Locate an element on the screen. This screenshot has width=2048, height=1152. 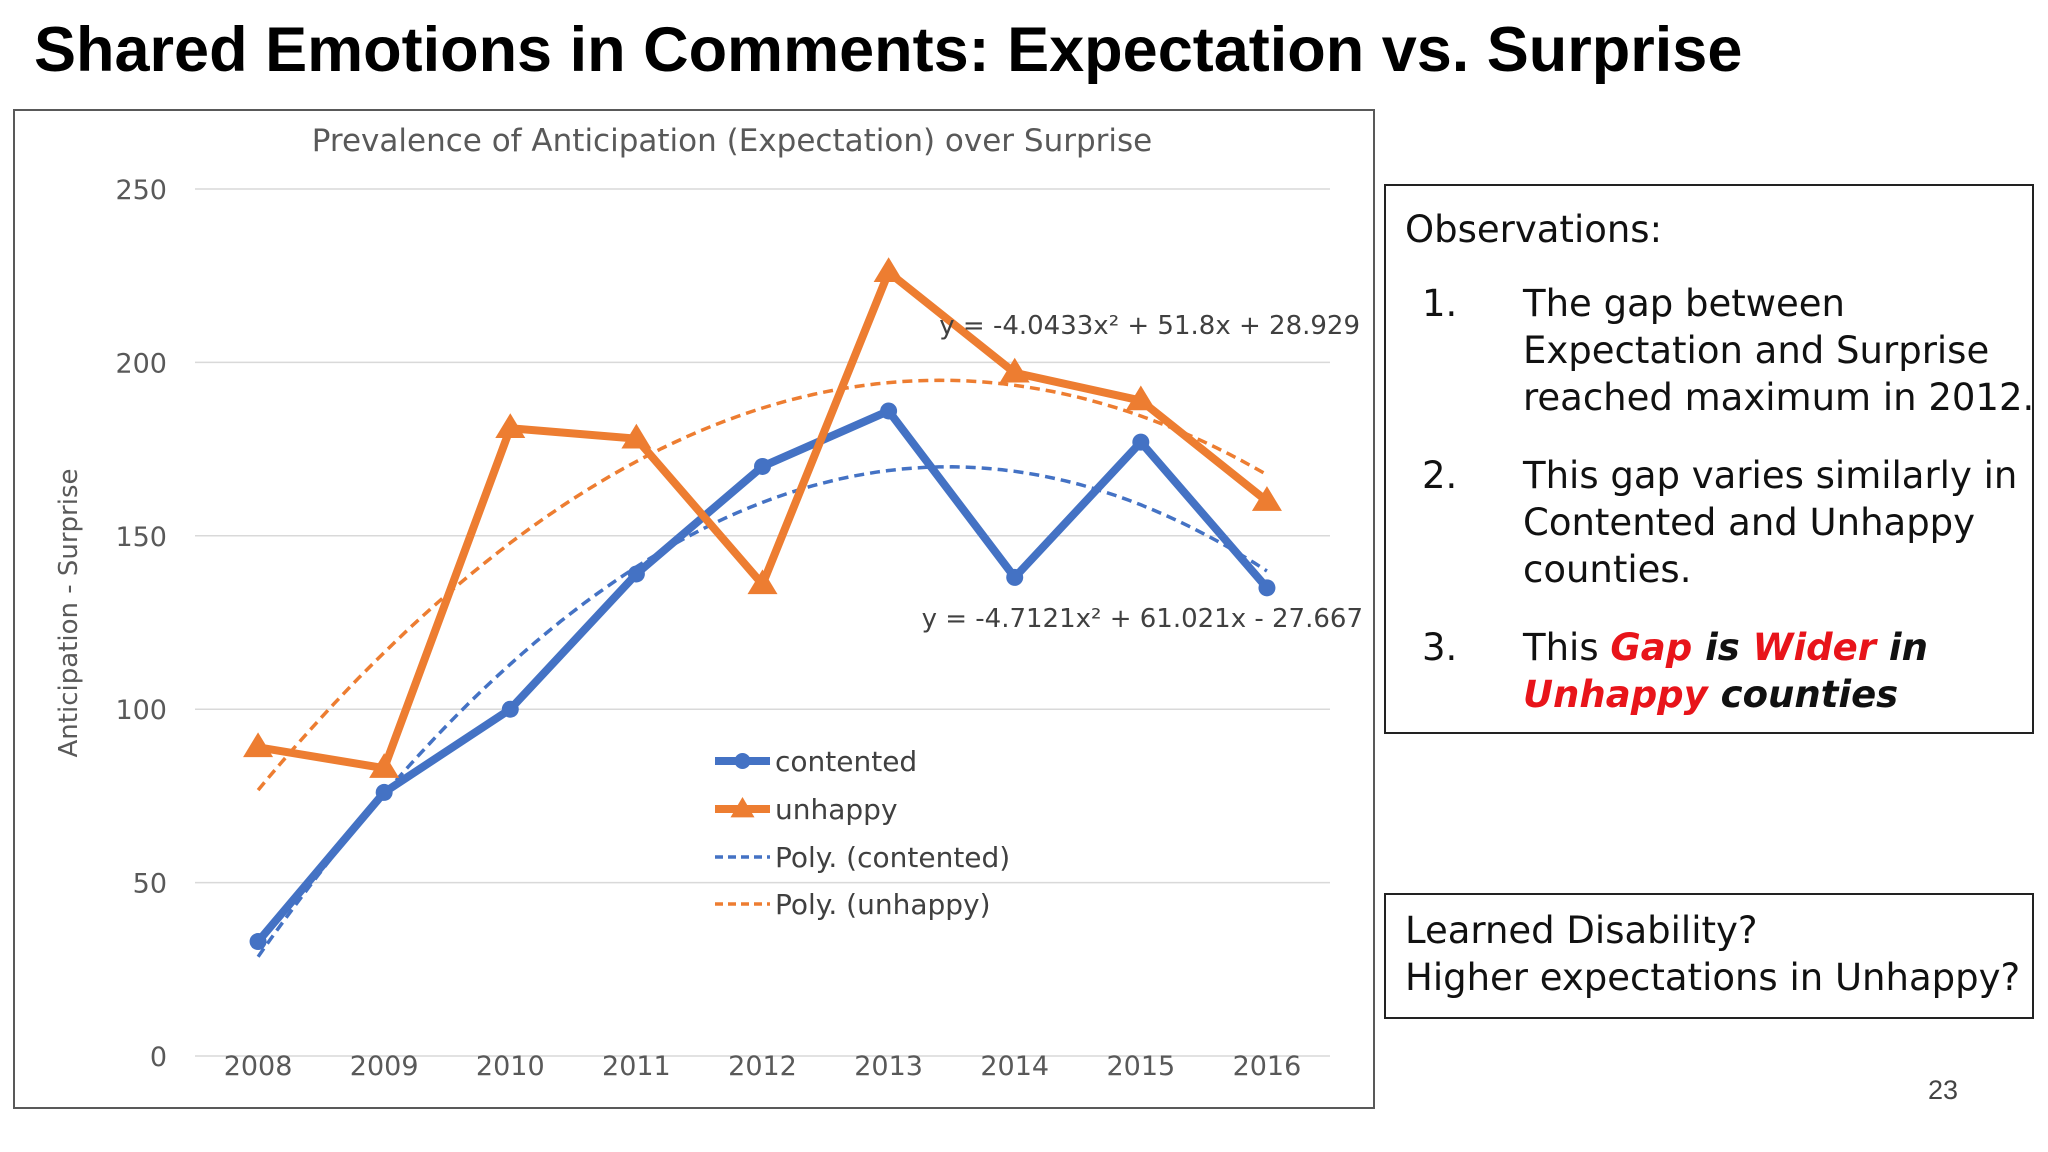
y-axis-label: Anticipation - Surprise is located at coordinates (69, 613).